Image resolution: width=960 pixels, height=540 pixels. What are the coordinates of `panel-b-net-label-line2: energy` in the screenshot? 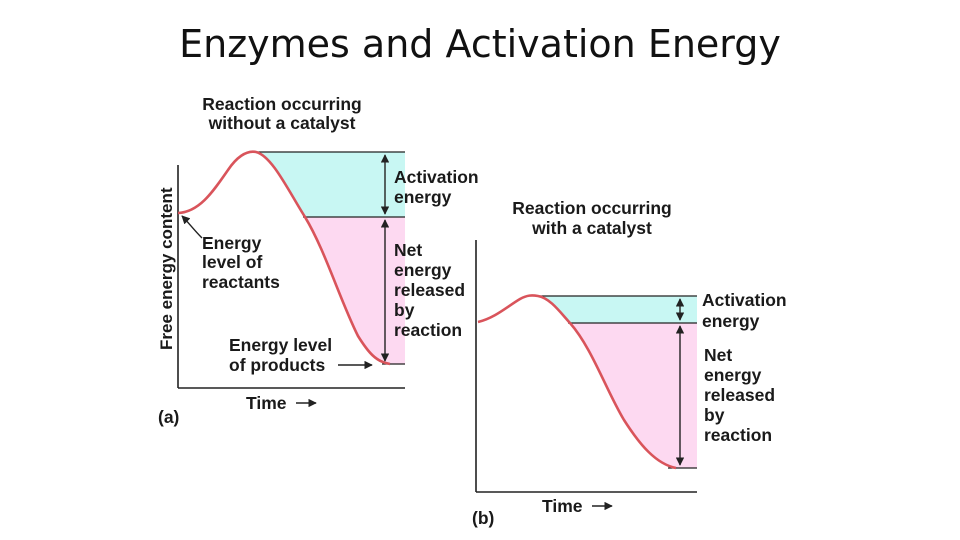 It's located at (733, 375).